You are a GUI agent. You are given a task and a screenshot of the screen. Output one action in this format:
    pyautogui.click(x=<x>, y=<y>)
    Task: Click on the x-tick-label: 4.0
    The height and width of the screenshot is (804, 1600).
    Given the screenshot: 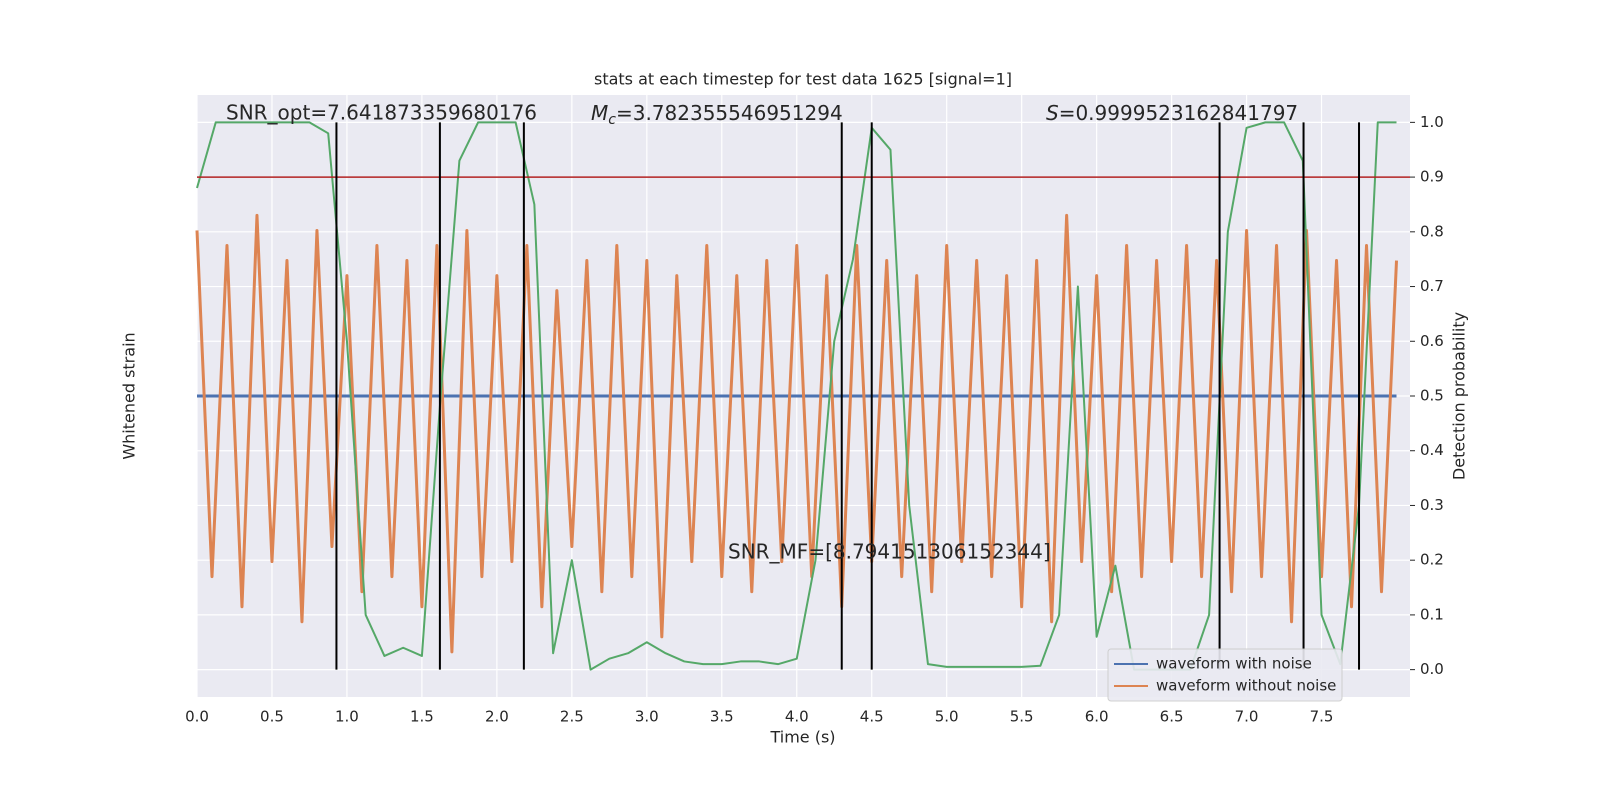 What is the action you would take?
    pyautogui.click(x=797, y=717)
    